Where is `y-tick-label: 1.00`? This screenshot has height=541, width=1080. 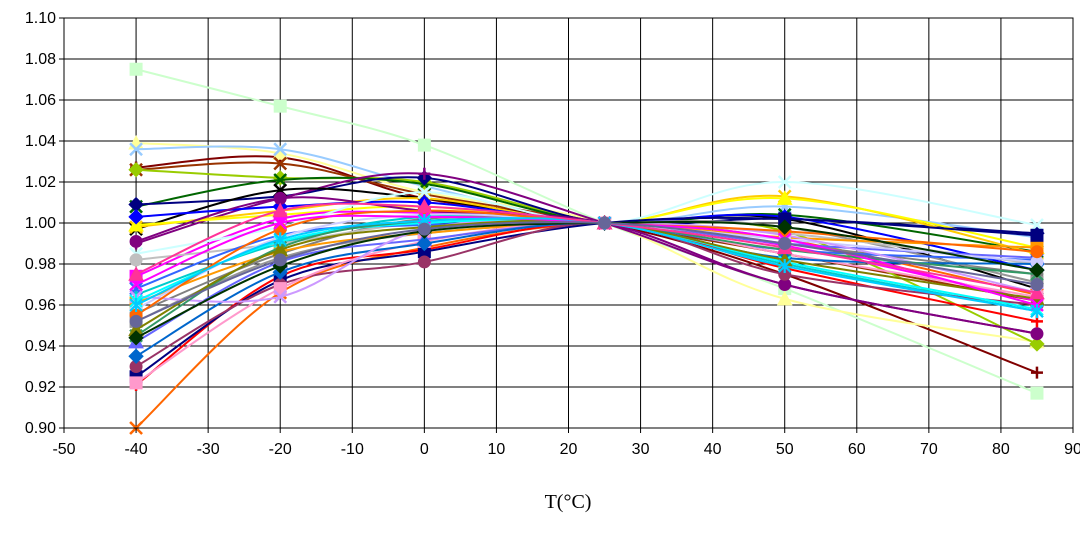 y-tick-label: 1.00 is located at coordinates (40, 223).